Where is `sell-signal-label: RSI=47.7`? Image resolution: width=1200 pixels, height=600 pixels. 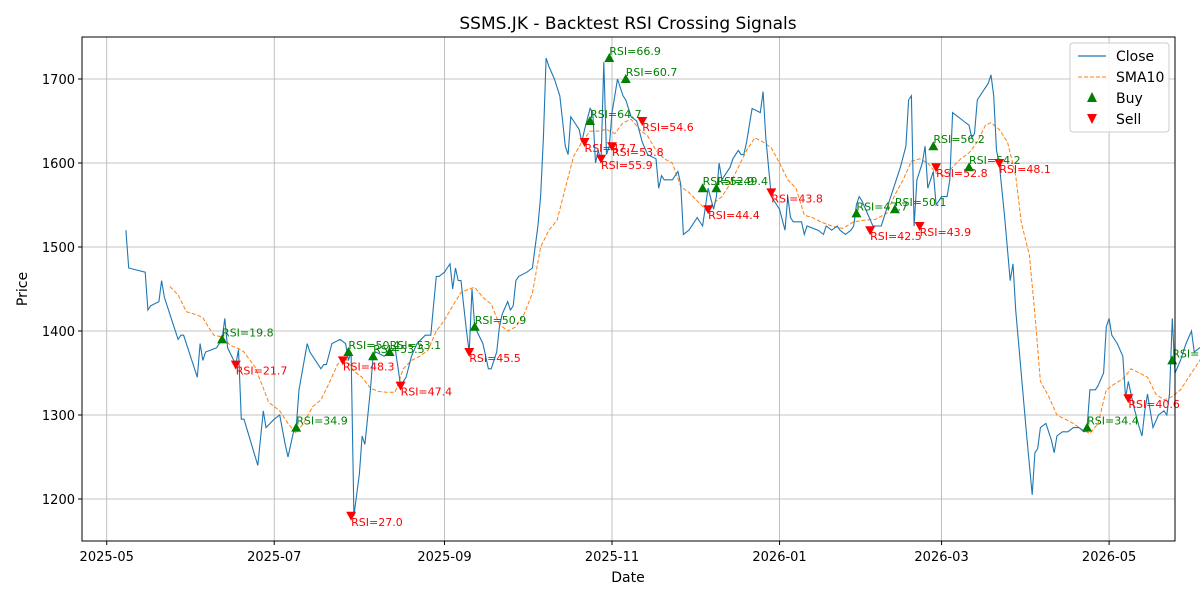
sell-signal-label: RSI=47.7 is located at coordinates (611, 148).